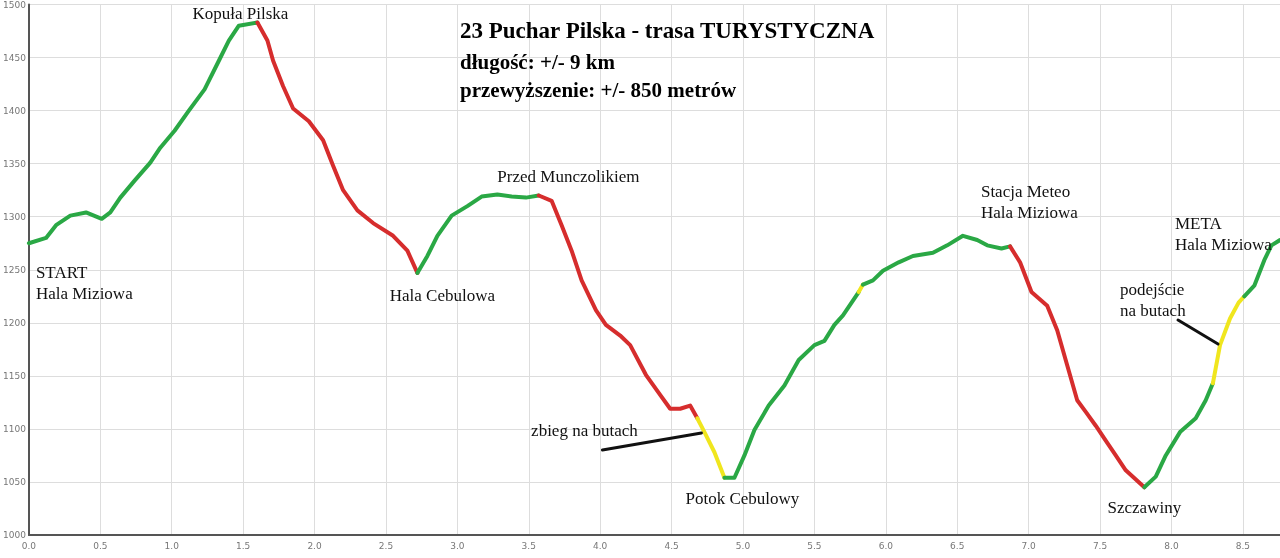 Image resolution: width=1280 pixels, height=558 pixels. What do you see at coordinates (29, 545) in the screenshot?
I see `x-tick-label: 0.0` at bounding box center [29, 545].